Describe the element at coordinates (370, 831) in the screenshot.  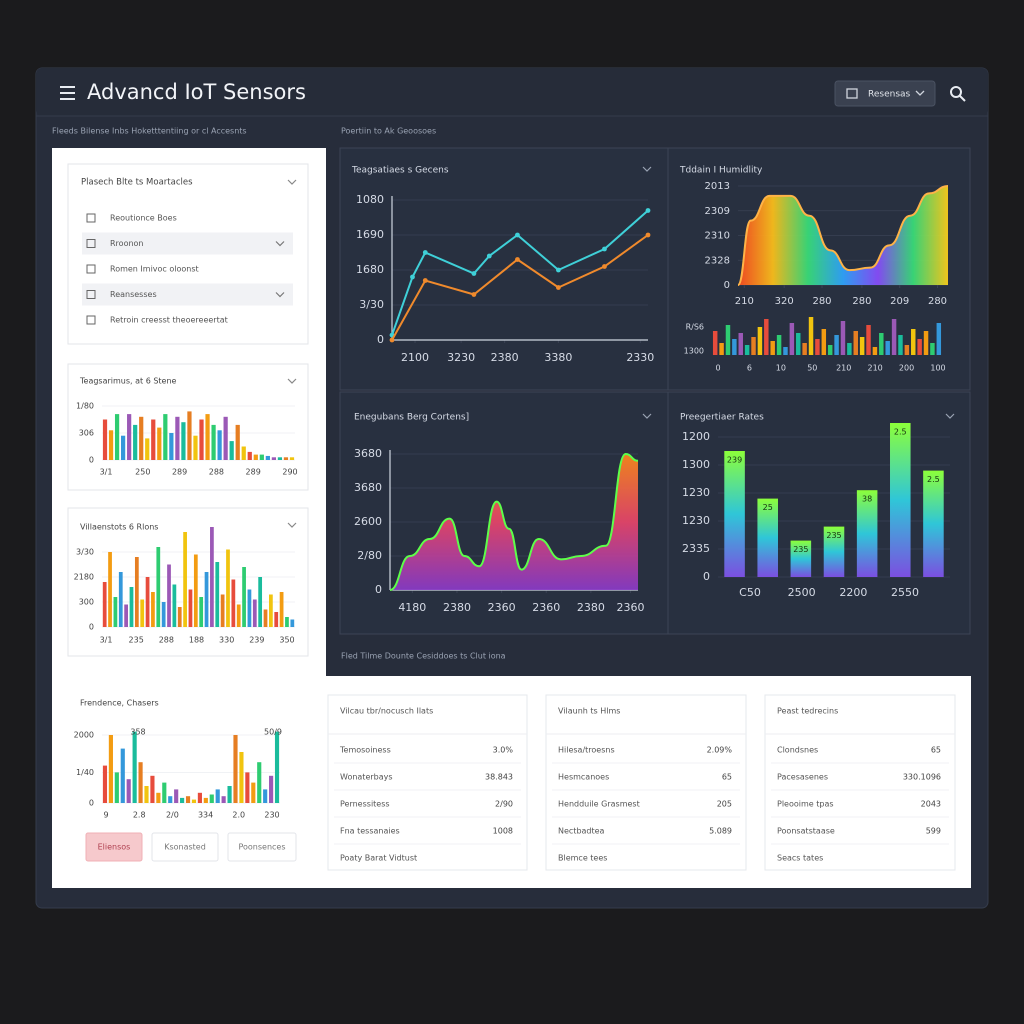
I see `table-cell: Fna tessanaies` at that location.